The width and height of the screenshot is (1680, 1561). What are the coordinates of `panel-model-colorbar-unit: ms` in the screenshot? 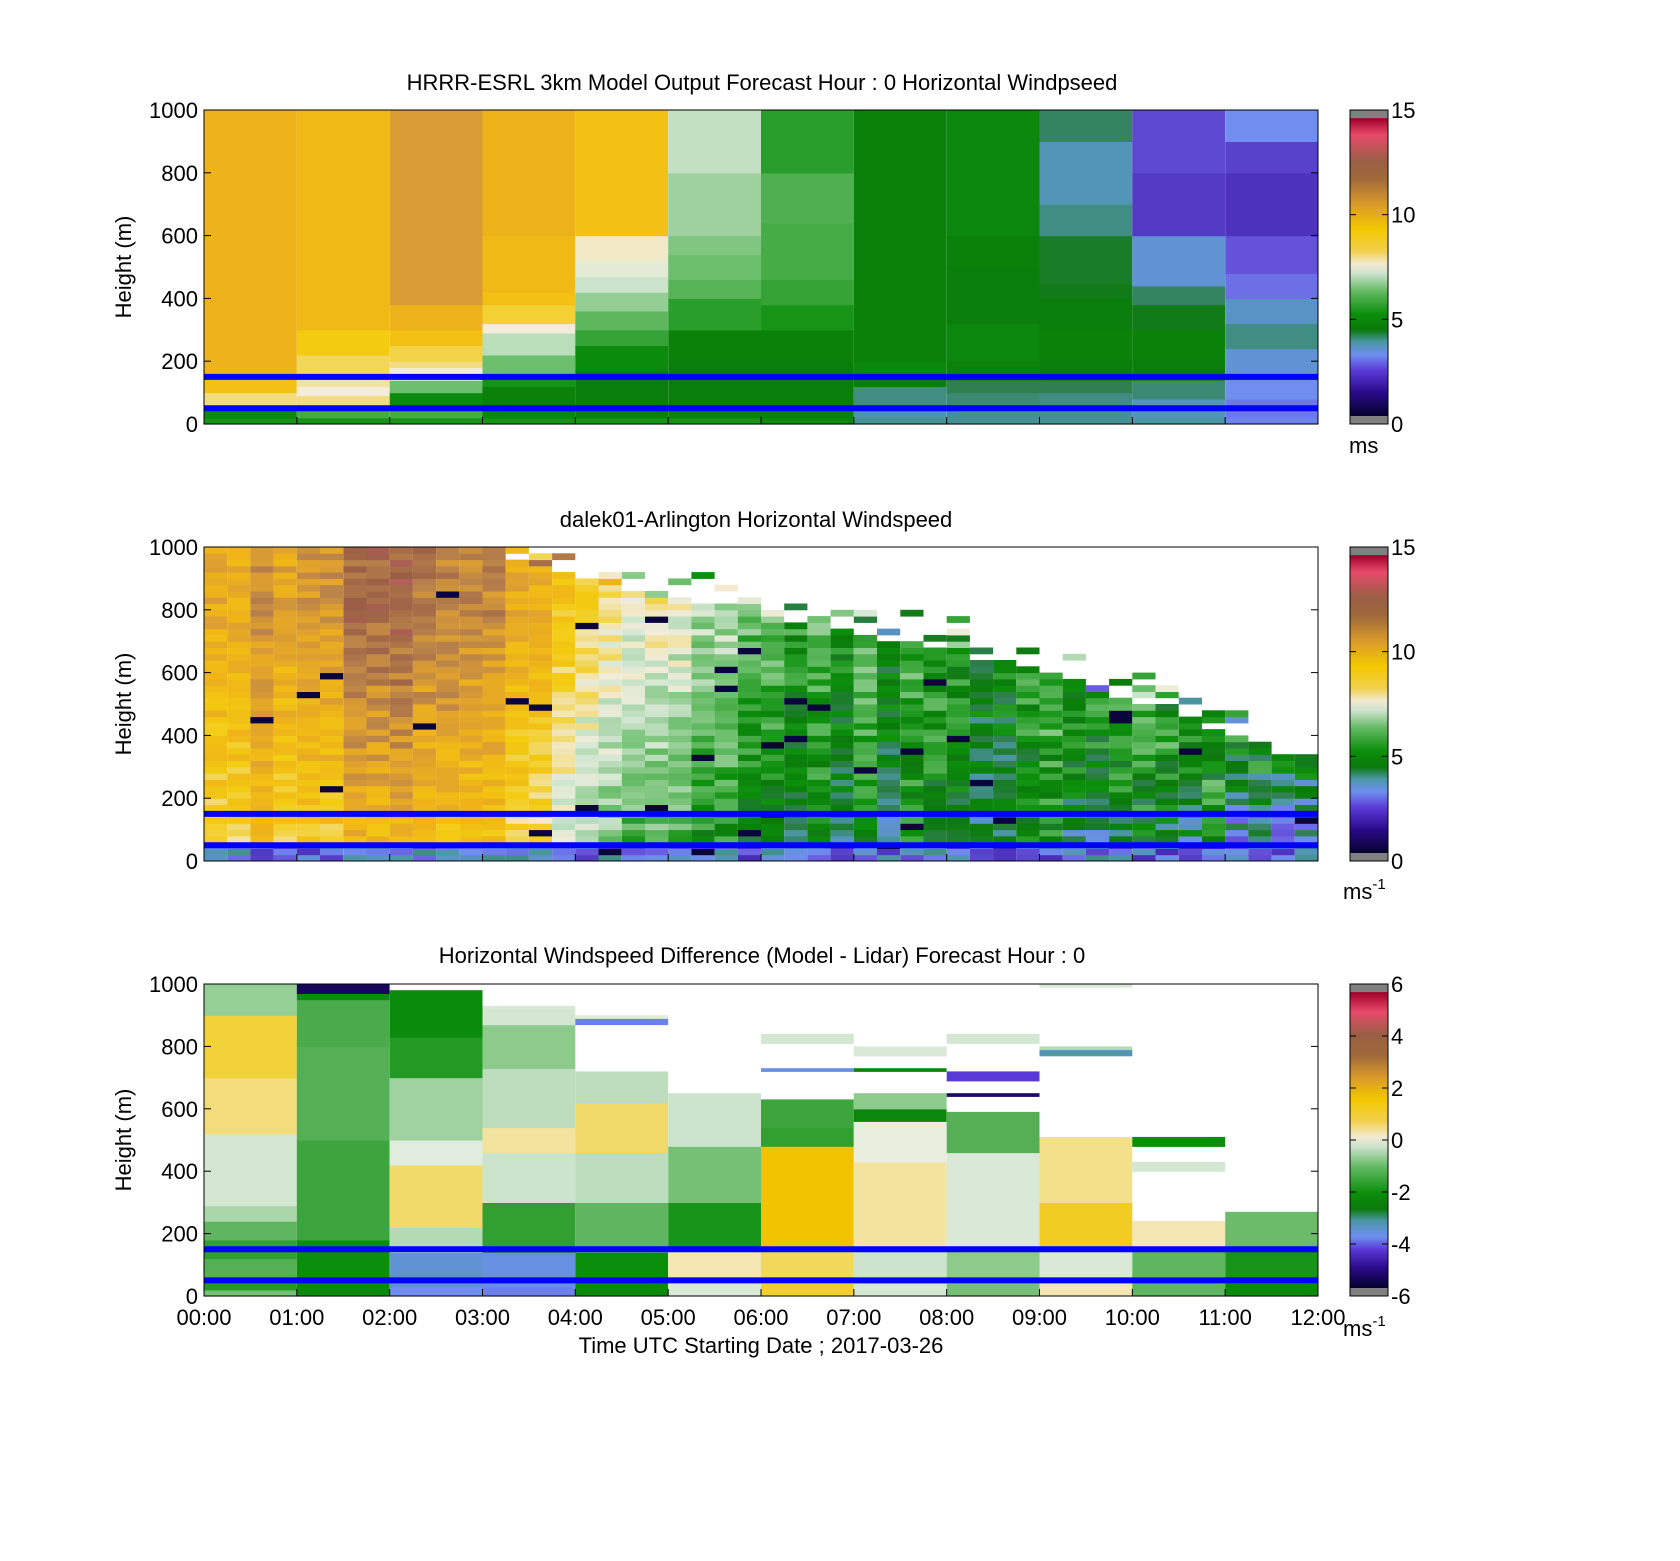 It's located at (1363, 445).